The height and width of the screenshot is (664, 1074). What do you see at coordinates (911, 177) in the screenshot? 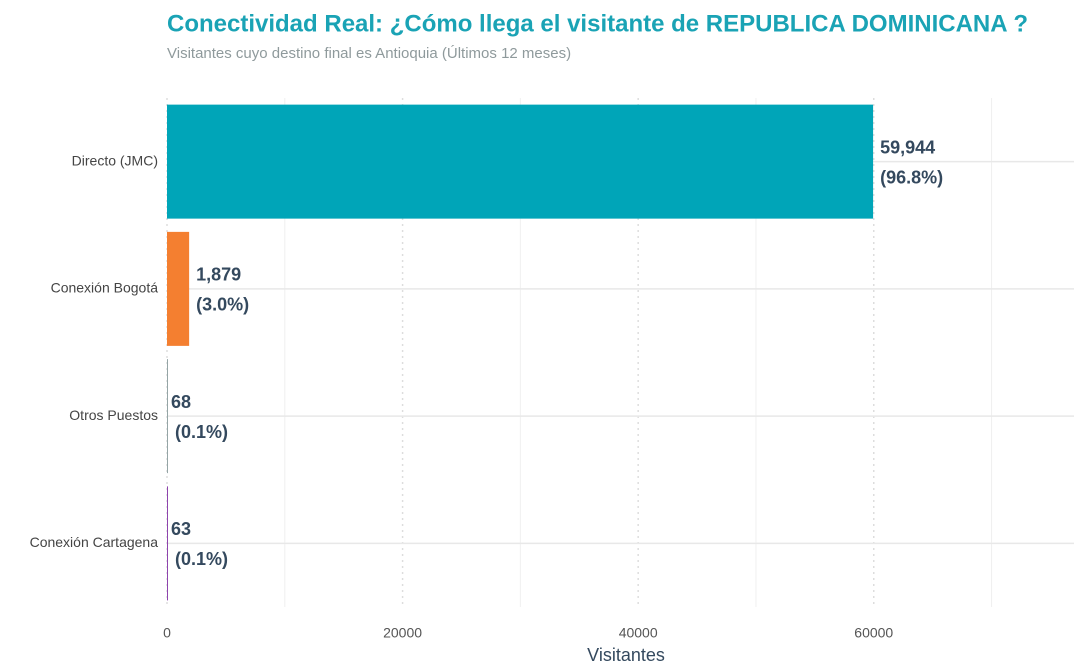
I see `percent-label: (96.8%)` at bounding box center [911, 177].